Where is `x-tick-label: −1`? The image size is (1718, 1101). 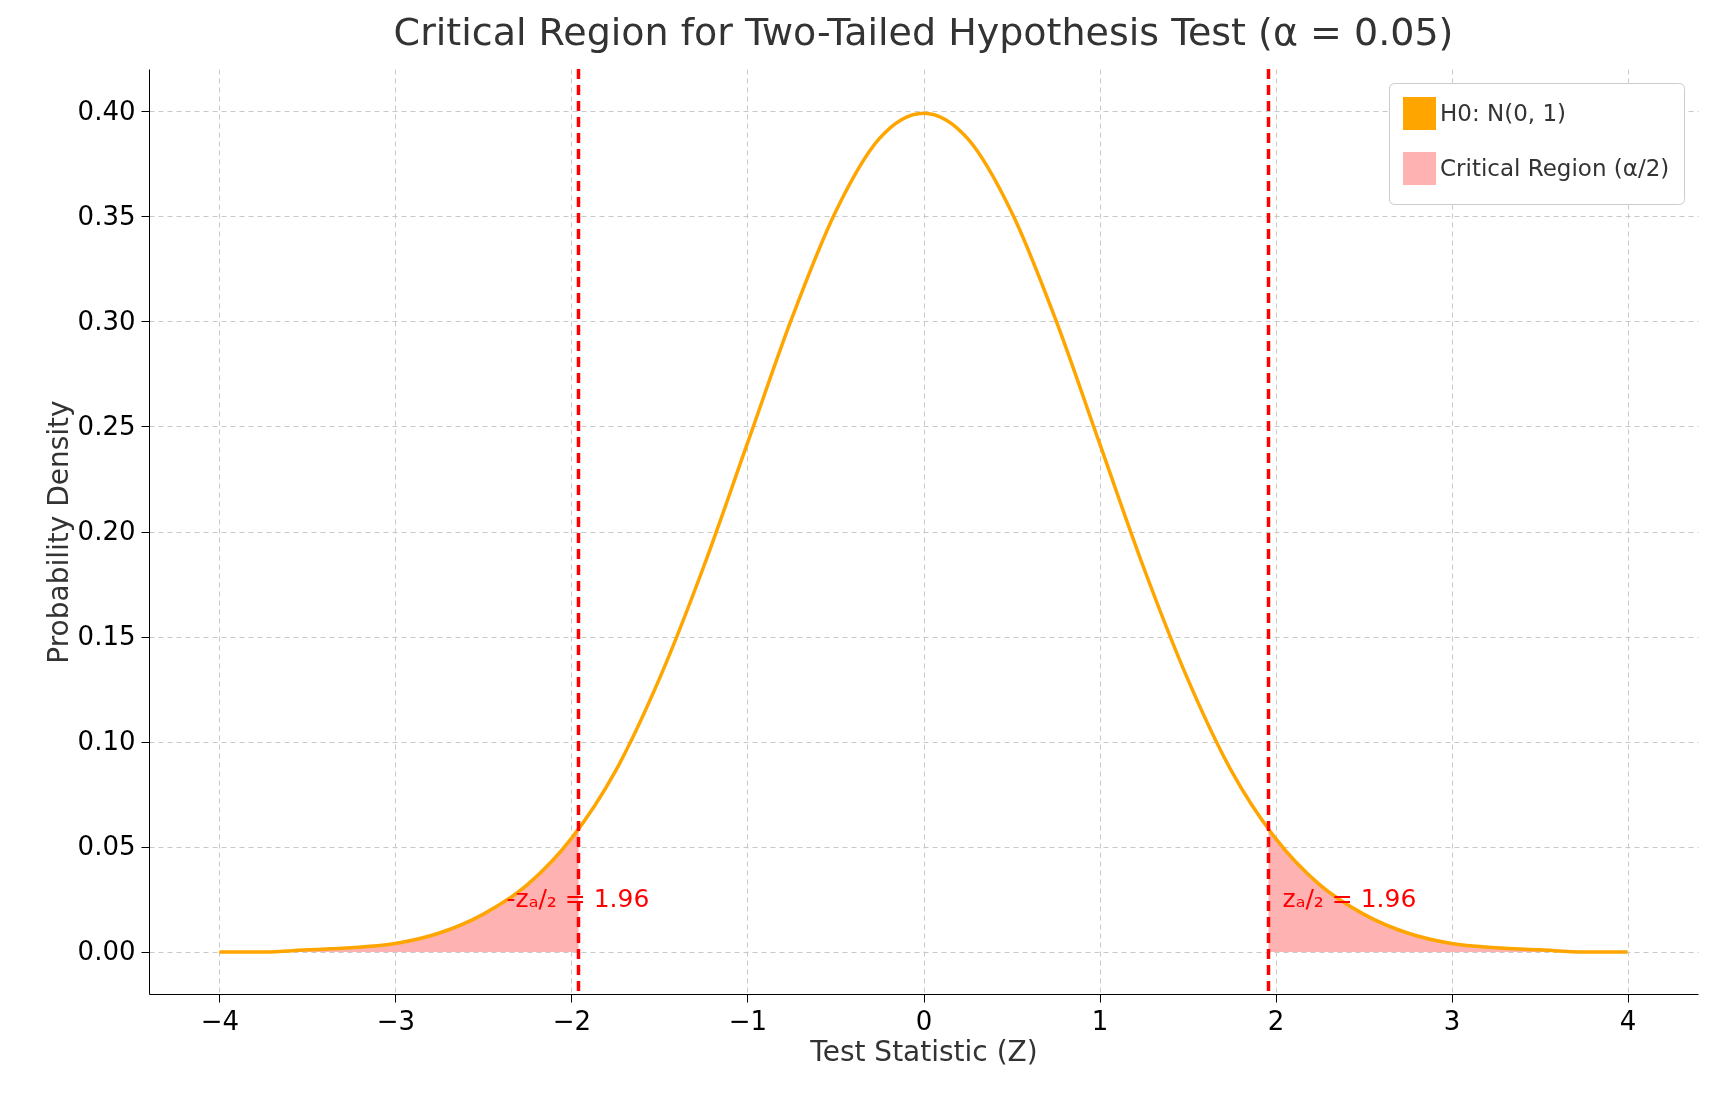
x-tick-label: −1 is located at coordinates (748, 1020).